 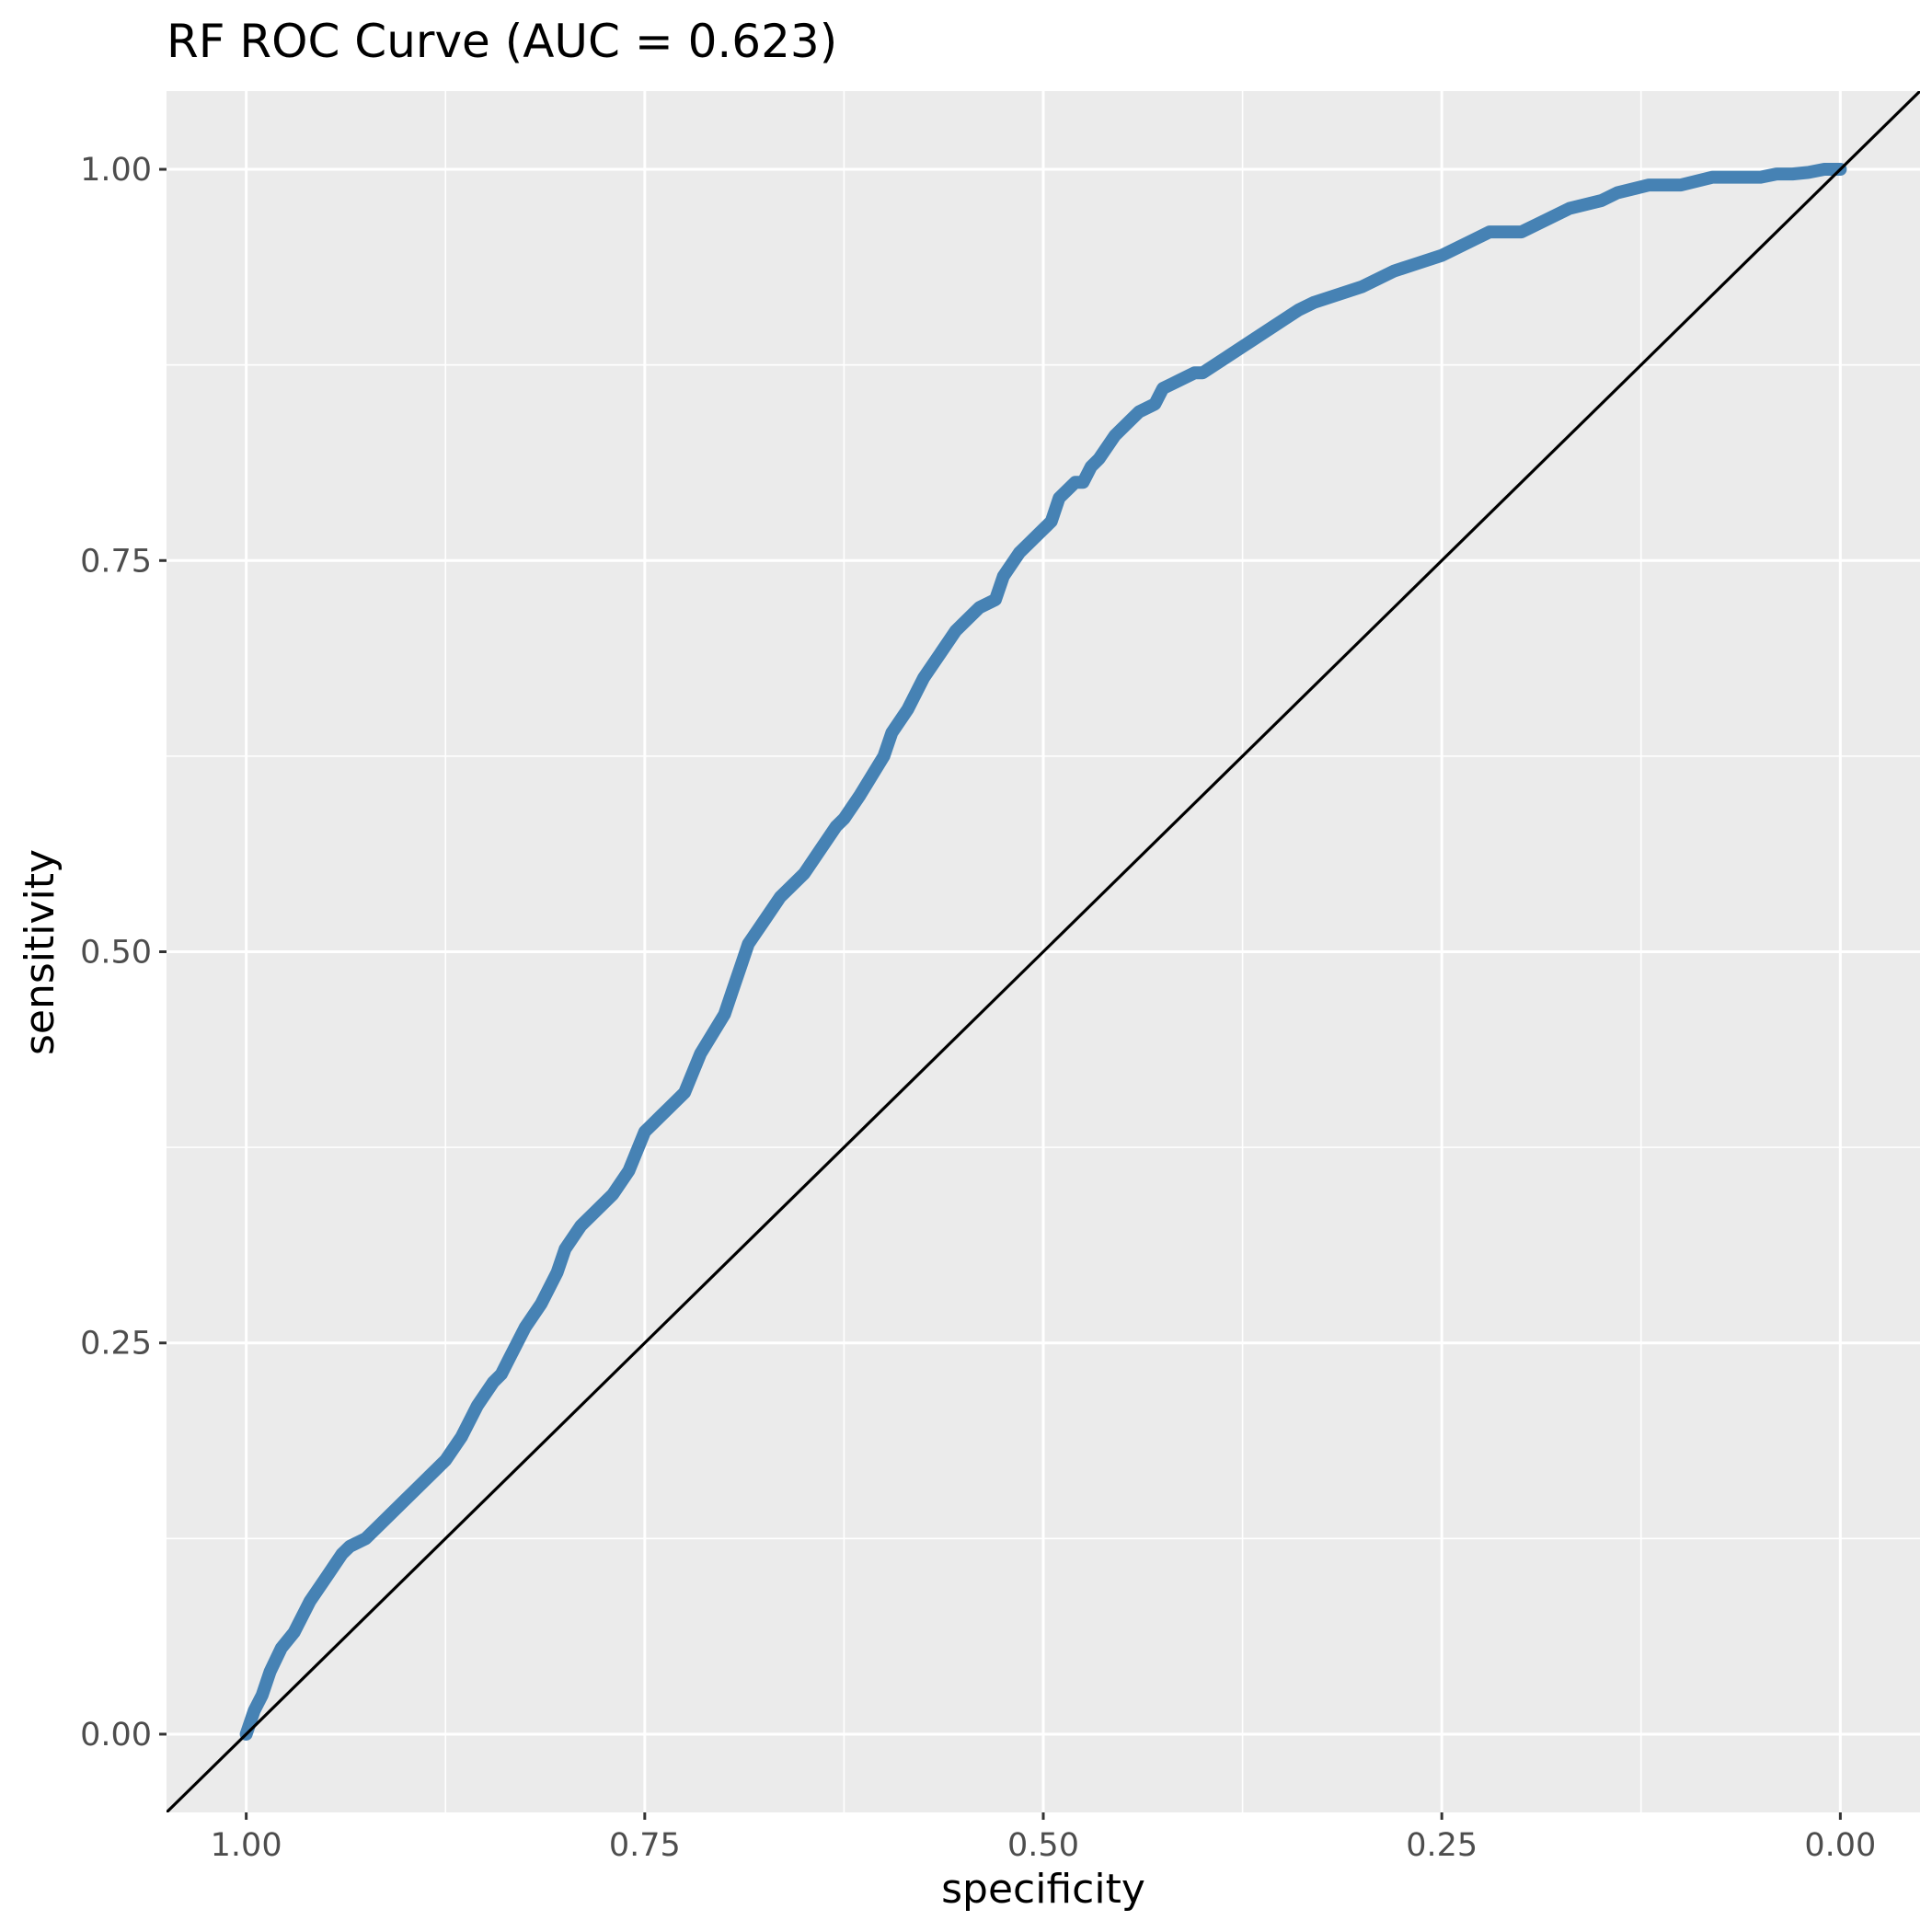 I want to click on y-axis-label: sensitivity, so click(x=40, y=952).